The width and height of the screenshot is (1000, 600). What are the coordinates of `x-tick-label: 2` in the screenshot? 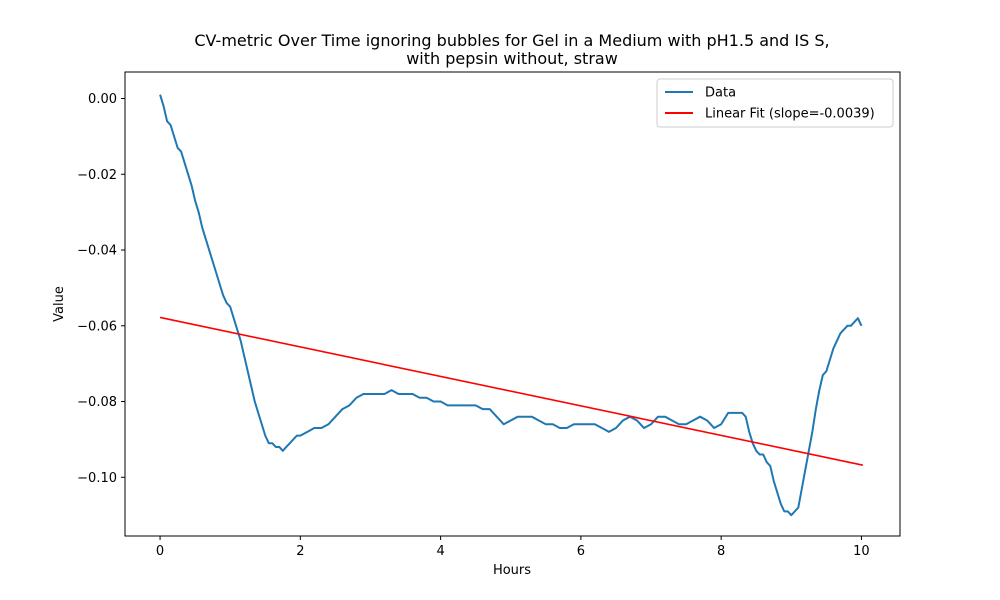 It's located at (300, 551).